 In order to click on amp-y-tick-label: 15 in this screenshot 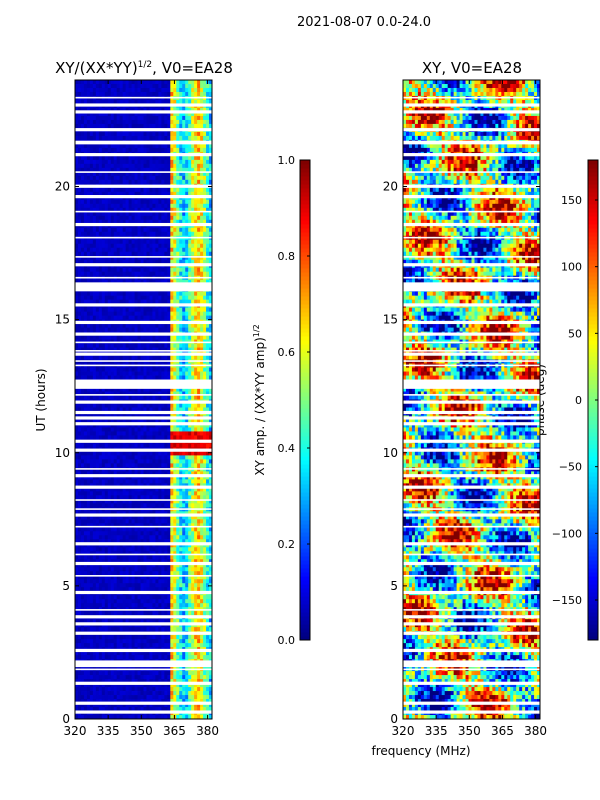, I will do `click(62, 320)`.